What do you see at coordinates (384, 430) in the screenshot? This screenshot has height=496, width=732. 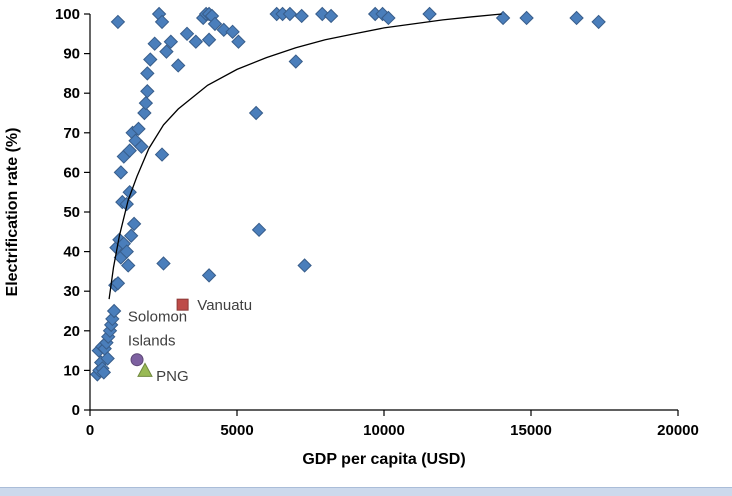 I see `x-tick-label: 10000` at bounding box center [384, 430].